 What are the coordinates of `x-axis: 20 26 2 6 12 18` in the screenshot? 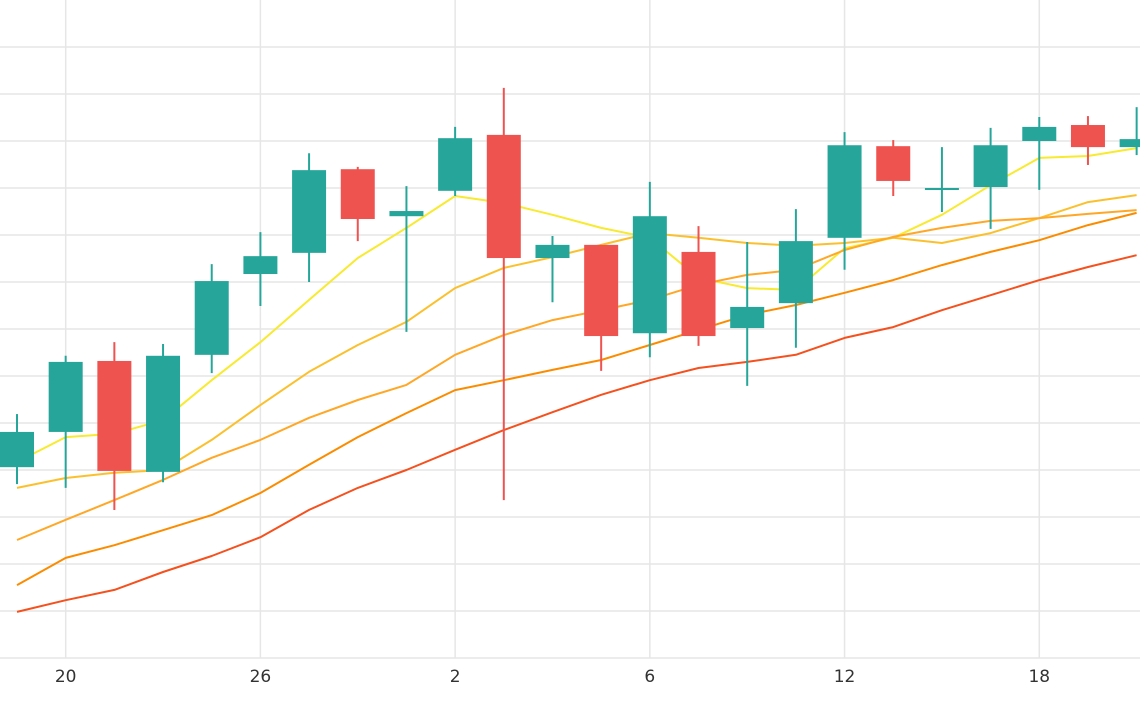 It's located at (552, 677).